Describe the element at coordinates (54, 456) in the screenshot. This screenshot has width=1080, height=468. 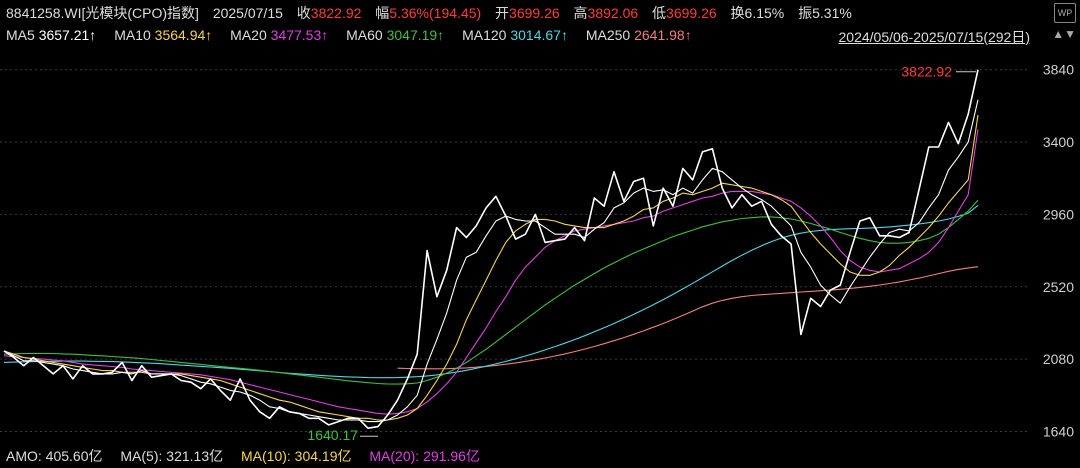
I see `amo-value: AMO: 405.60亿` at that location.